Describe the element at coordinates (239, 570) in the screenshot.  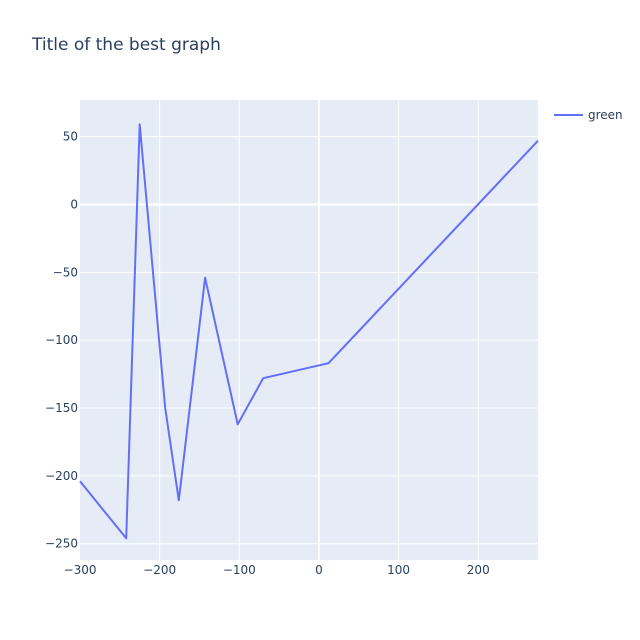
I see `x-tick-label: −100` at that location.